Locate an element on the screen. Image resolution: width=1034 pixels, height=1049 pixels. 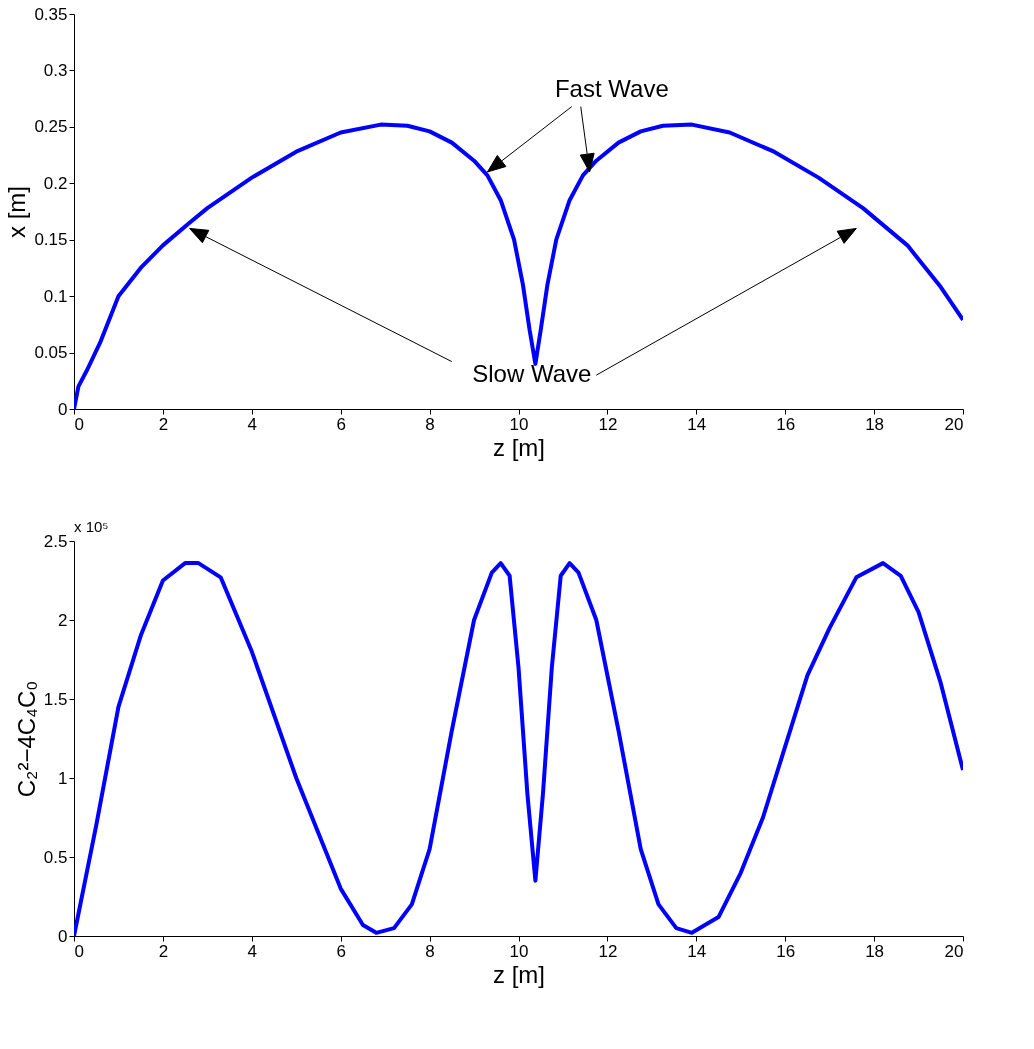
y-axis-title: C₂²−4C₄C₀ is located at coordinates (26, 739).